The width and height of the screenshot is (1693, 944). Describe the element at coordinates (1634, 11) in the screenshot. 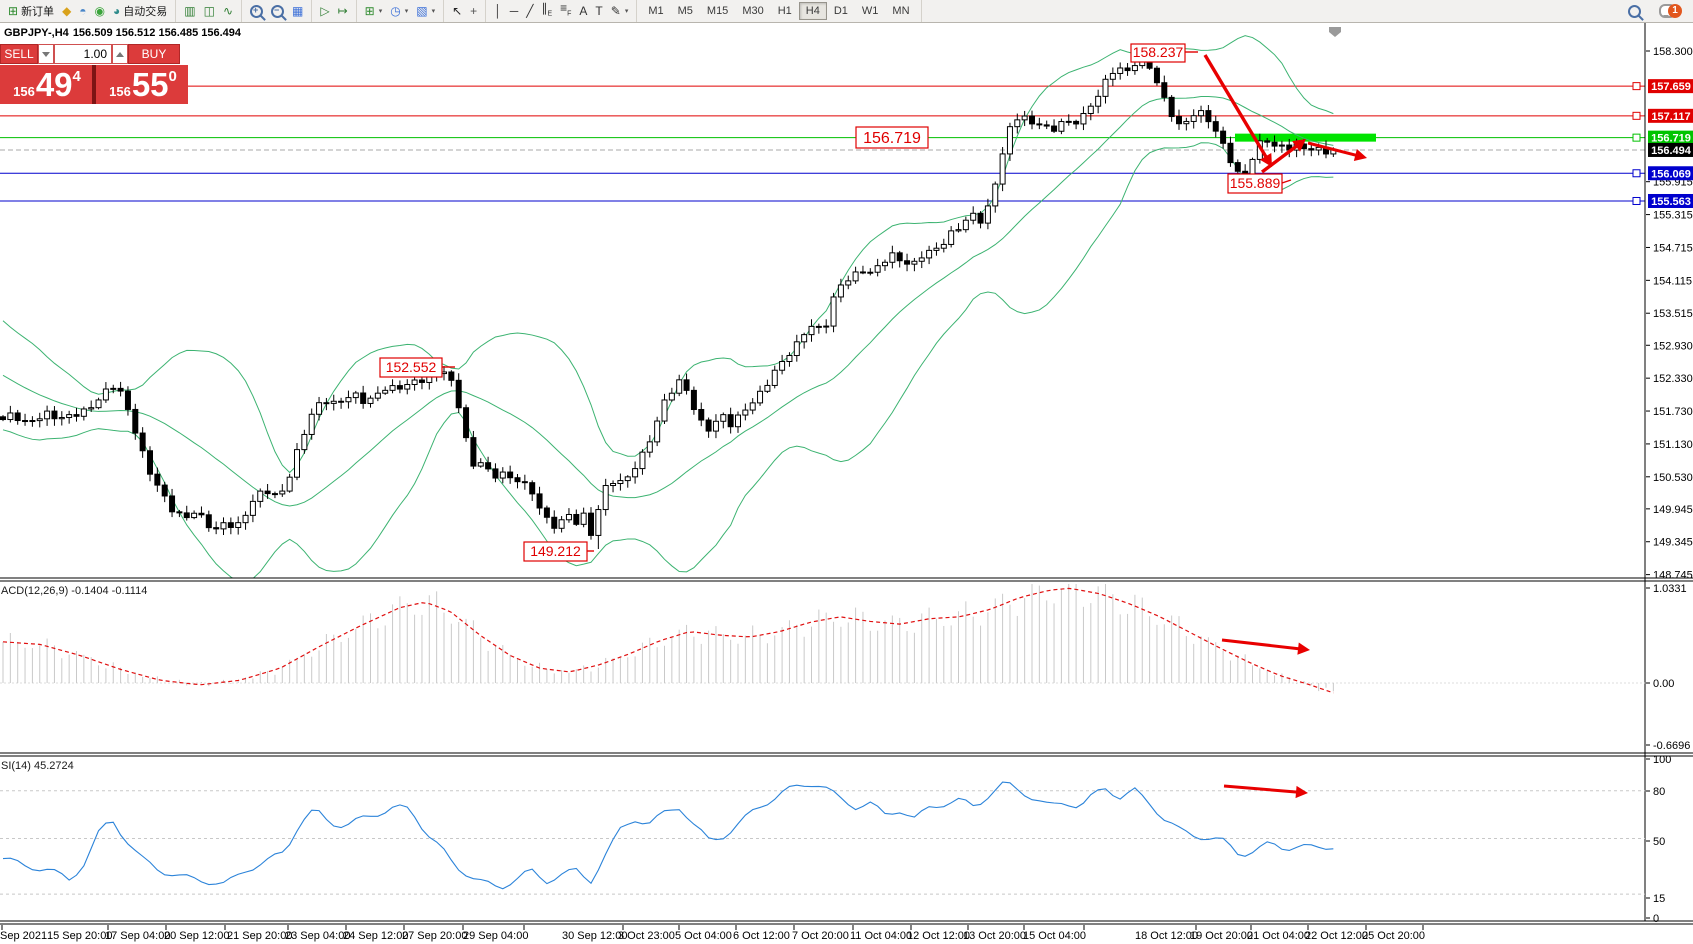

I see `search-button` at that location.